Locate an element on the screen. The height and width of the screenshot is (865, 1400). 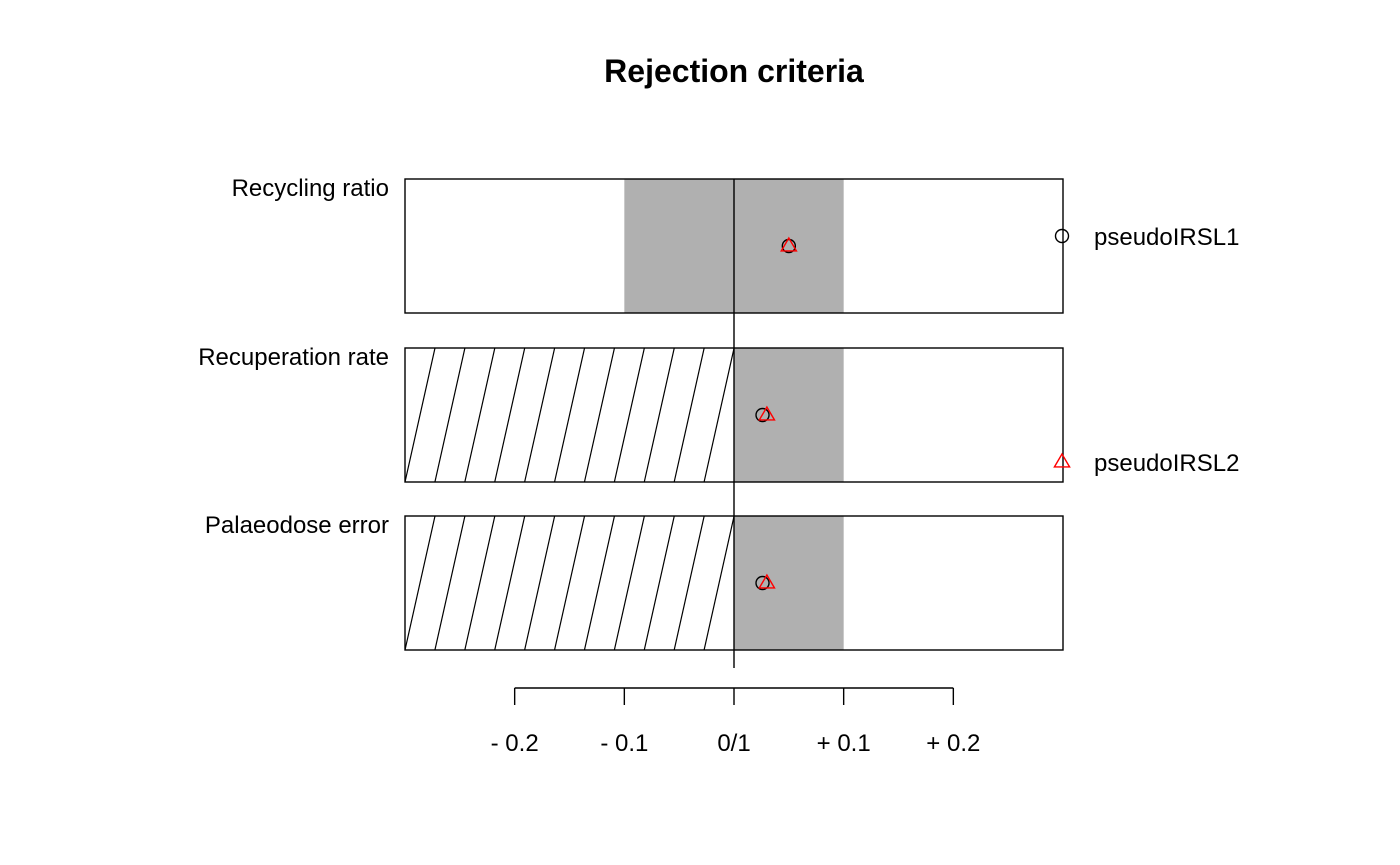
legend: pseudoIRSL1 pseudoIRSL2 is located at coordinates (1146, 350).